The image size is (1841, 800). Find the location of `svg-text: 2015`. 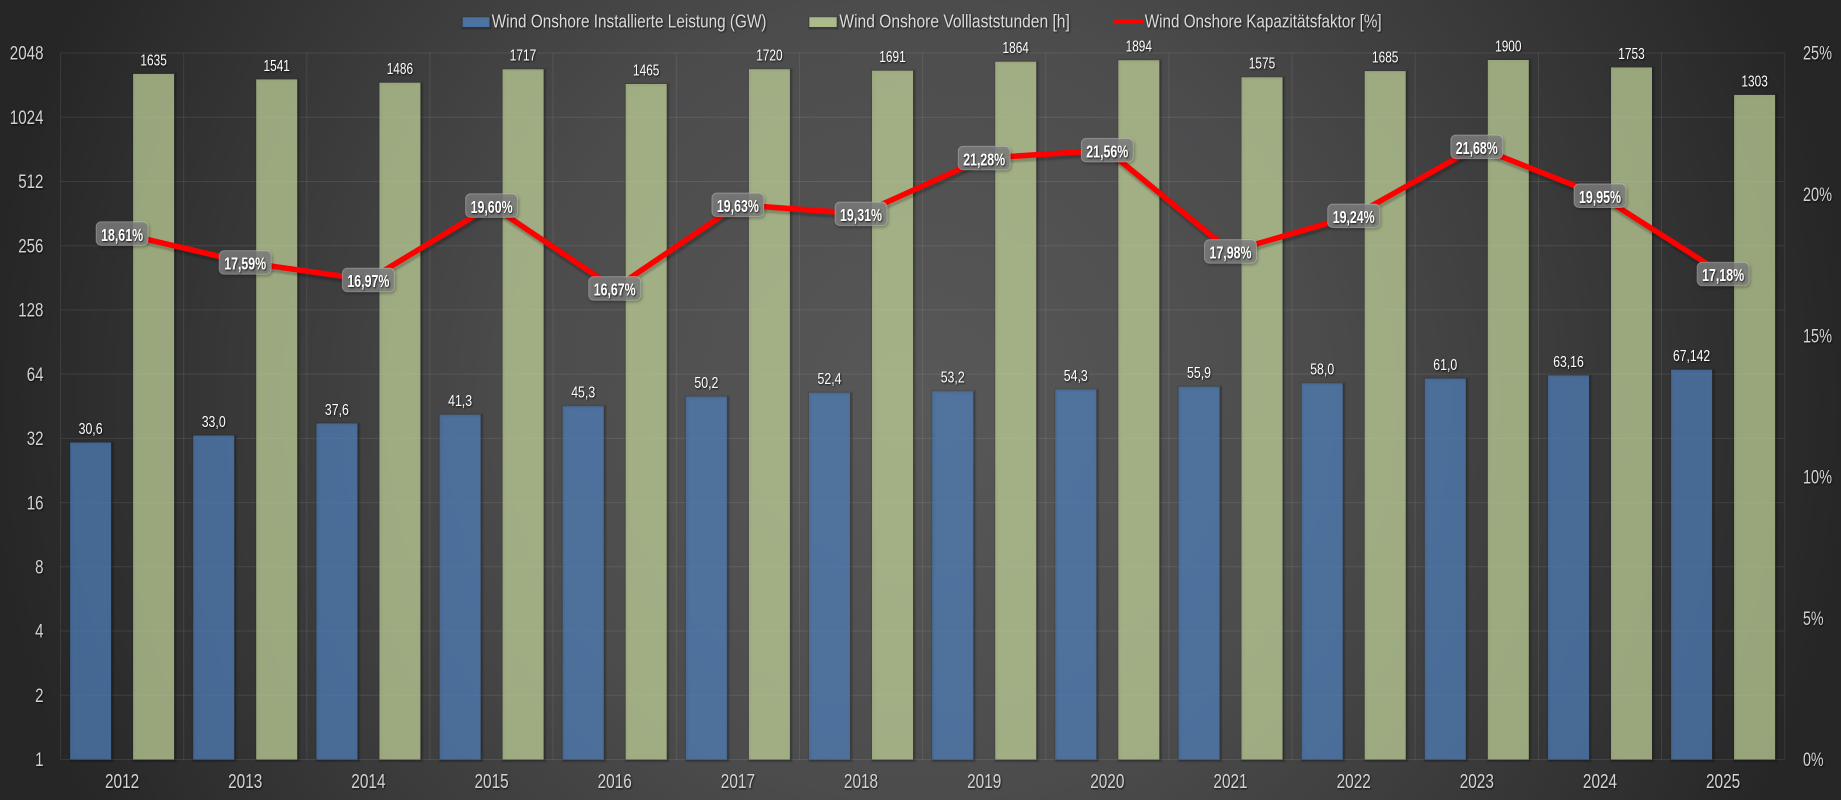

svg-text: 2015 is located at coordinates (492, 782).